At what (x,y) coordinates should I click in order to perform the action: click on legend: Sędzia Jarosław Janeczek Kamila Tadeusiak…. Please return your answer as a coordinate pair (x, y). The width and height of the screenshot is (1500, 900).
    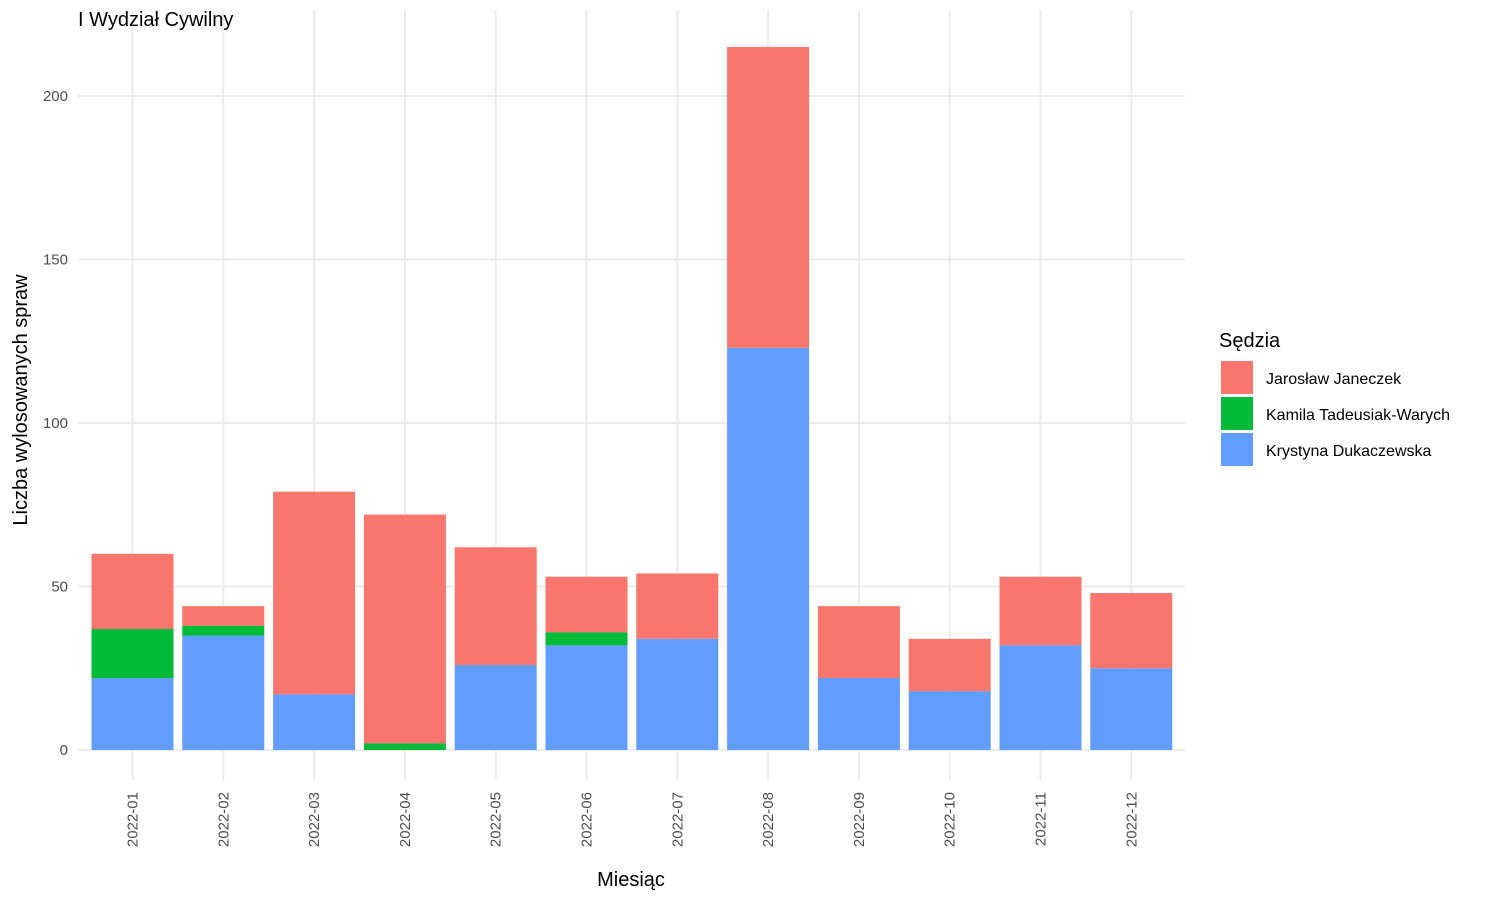
    Looking at the image, I should click on (1334, 398).